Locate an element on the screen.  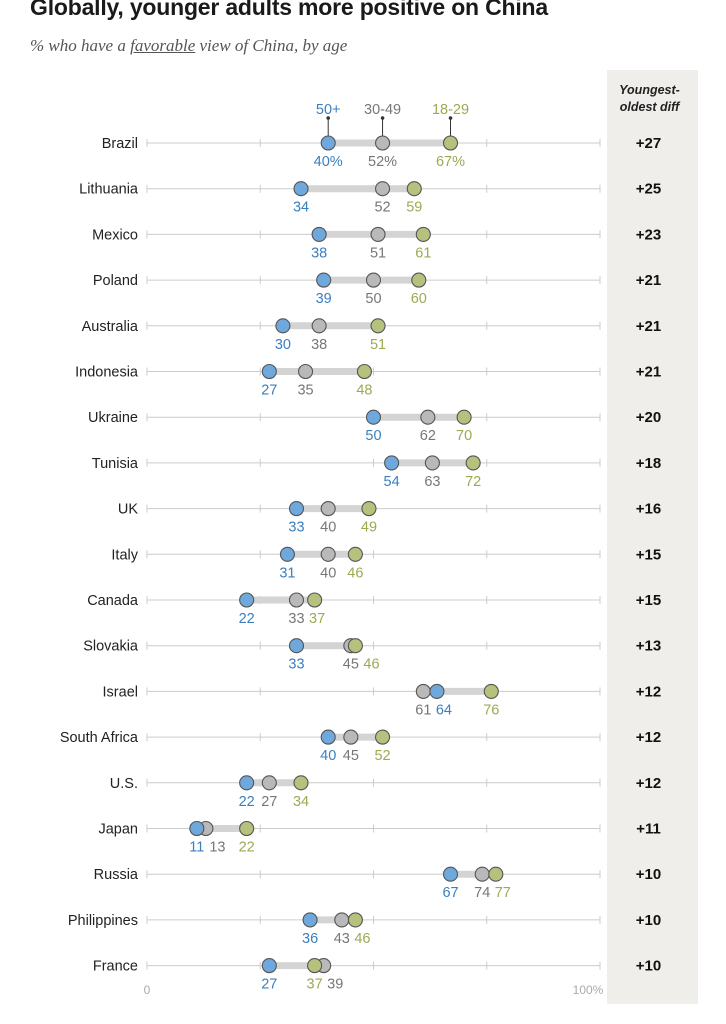
legend-label: 30-49 is located at coordinates (382, 110).